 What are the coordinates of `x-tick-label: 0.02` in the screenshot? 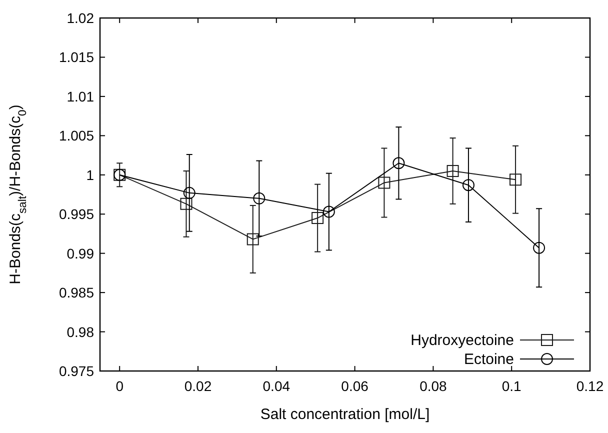 It's located at (198, 386).